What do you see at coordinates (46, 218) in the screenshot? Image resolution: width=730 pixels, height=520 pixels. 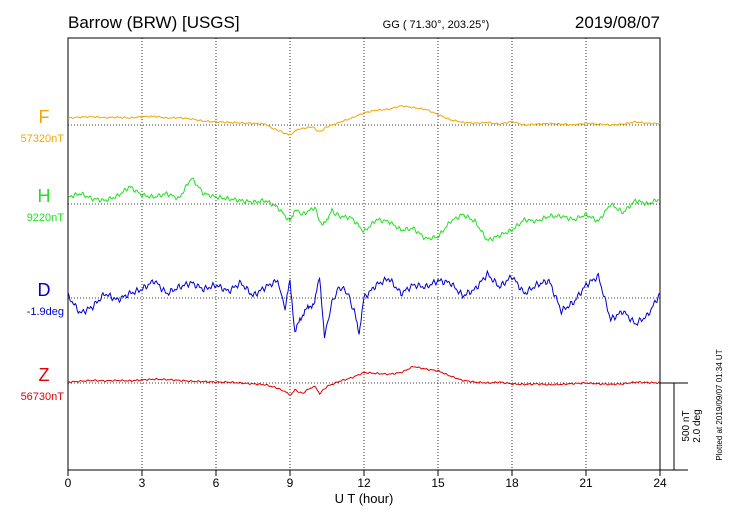 I see `series-base-h: 9220nT` at bounding box center [46, 218].